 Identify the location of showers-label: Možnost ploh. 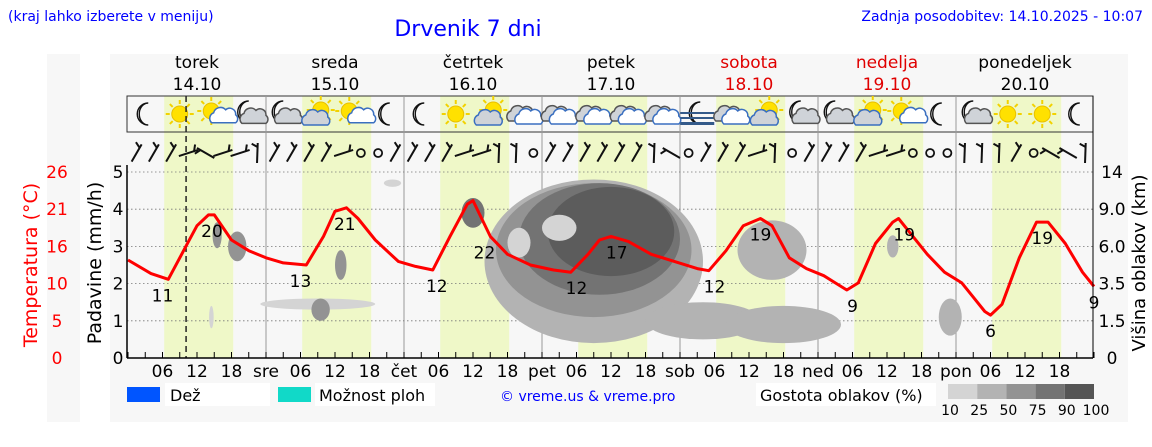
(372, 395).